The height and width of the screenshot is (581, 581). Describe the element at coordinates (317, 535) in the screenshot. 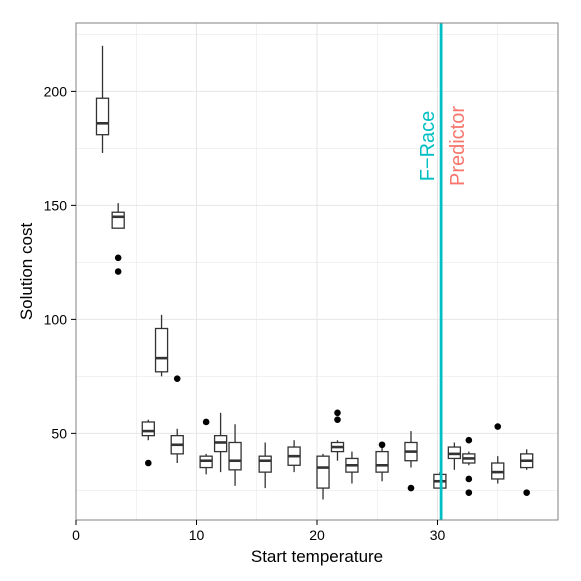

I see `x-tick-label: 20` at that location.